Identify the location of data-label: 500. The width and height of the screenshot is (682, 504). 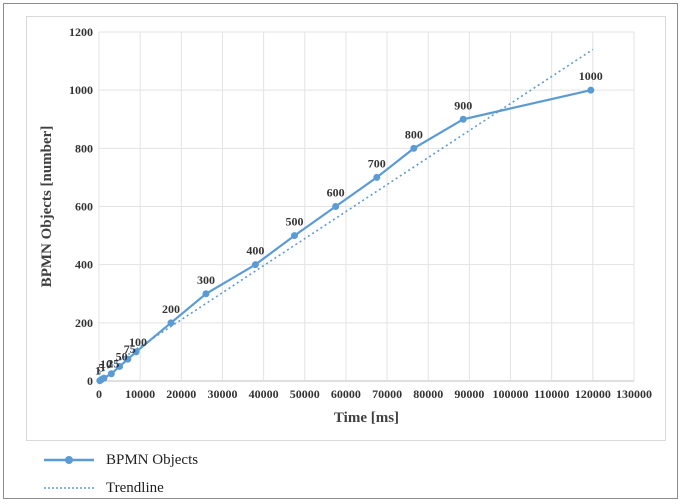
(294, 222).